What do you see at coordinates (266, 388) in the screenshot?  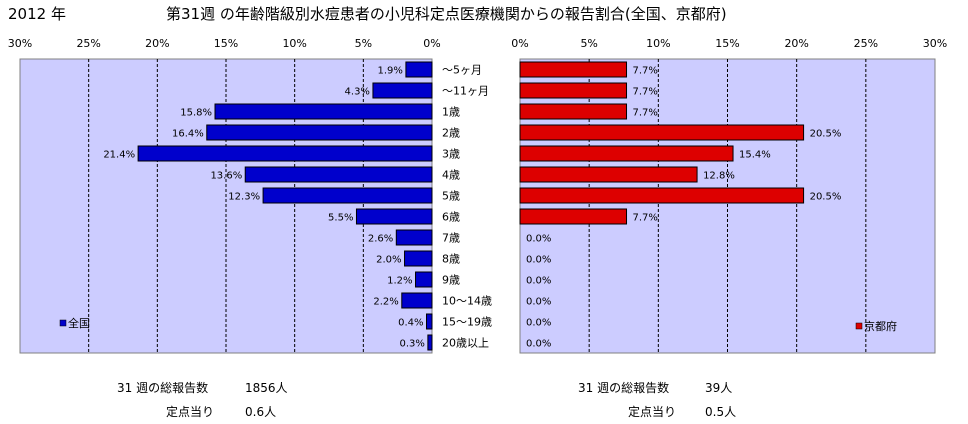 I see `left-total-value: 1856人` at bounding box center [266, 388].